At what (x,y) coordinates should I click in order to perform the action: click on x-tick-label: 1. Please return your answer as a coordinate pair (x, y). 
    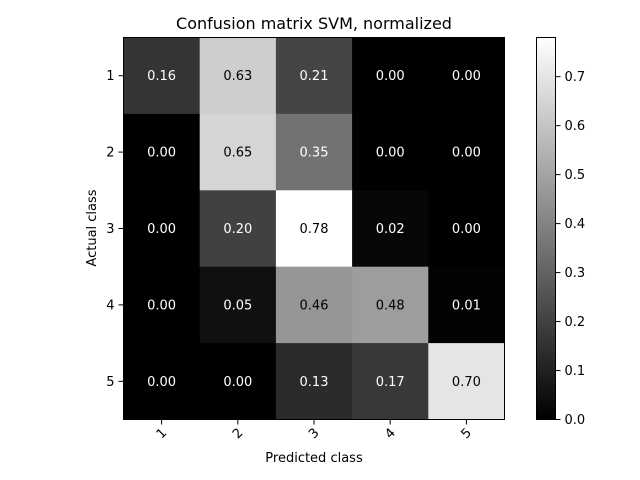
    Looking at the image, I should click on (162, 434).